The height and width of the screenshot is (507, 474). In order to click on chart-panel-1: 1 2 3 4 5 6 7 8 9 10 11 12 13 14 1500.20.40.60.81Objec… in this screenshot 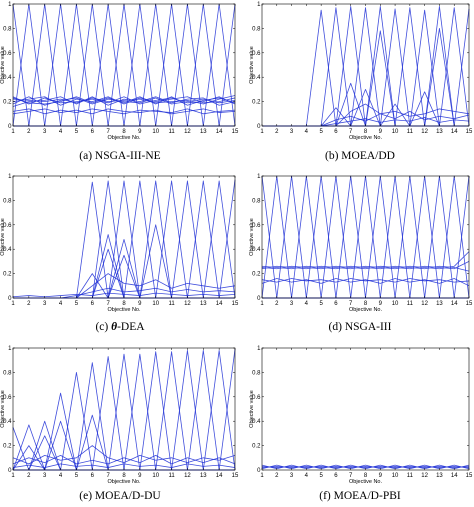, I will do `click(119, 71)`.